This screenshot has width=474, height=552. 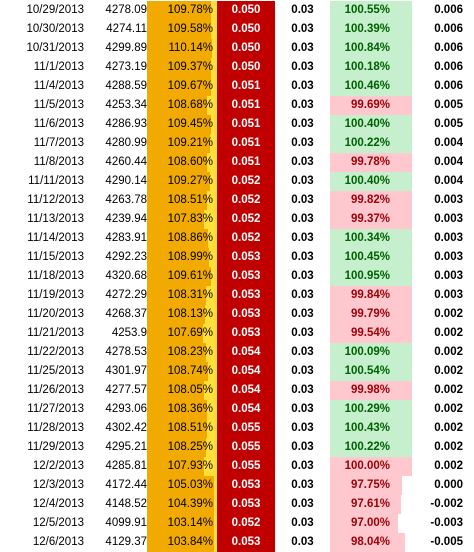 What do you see at coordinates (126, 409) in the screenshot?
I see `price-cell: 4293.06` at bounding box center [126, 409].